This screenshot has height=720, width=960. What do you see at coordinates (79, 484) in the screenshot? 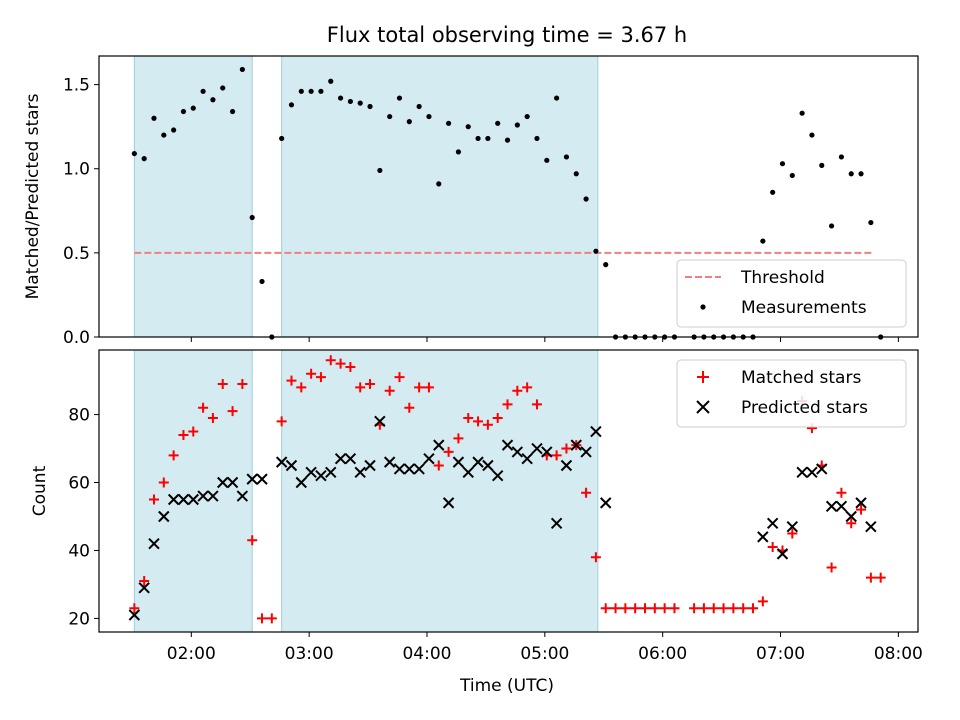
I see `y-tick-label: 60` at bounding box center [79, 484].